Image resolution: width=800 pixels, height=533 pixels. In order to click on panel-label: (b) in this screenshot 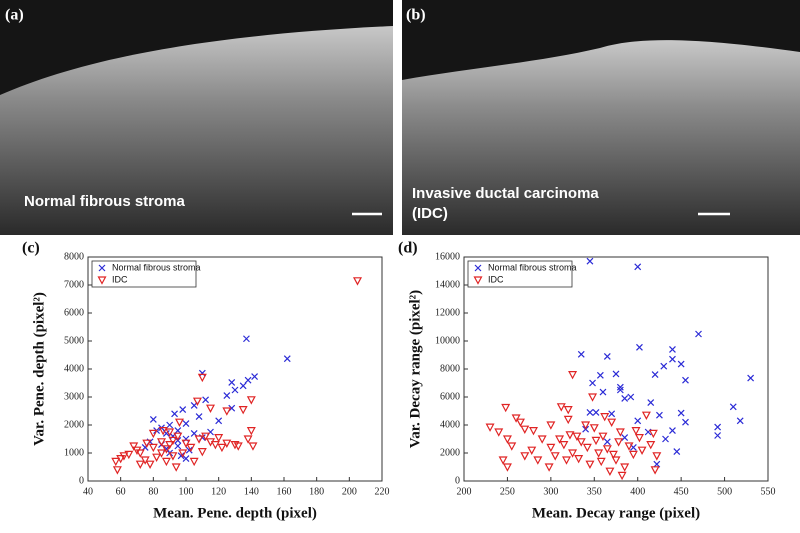, I will do `click(416, 15)`.